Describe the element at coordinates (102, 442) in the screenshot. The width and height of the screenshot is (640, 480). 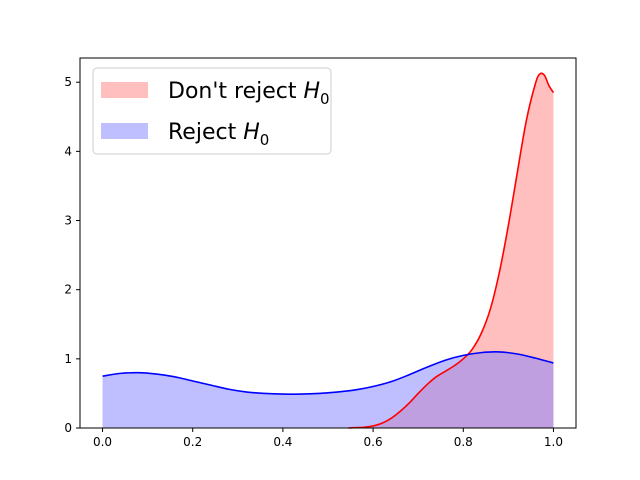
I see `x-tick-label: 0.0` at that location.